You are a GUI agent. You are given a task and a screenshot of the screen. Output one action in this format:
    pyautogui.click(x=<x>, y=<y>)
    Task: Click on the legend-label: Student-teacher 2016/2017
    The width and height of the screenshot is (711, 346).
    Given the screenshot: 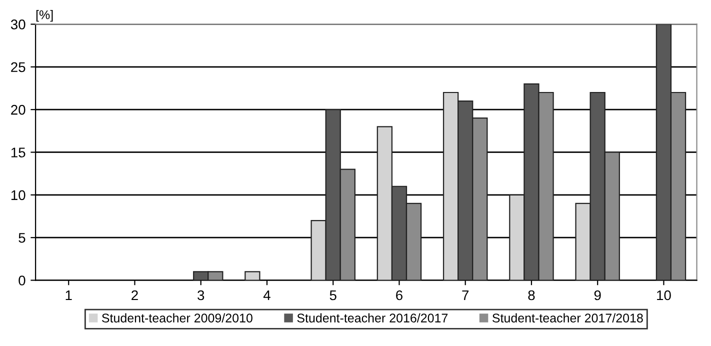 What is the action you would take?
    pyautogui.click(x=372, y=317)
    